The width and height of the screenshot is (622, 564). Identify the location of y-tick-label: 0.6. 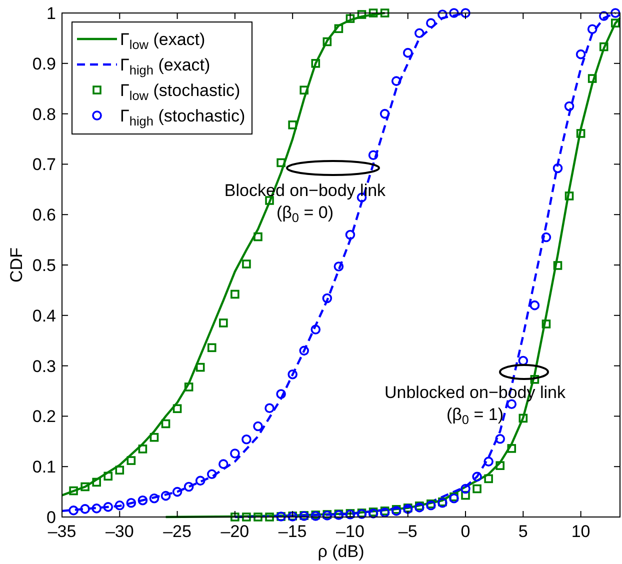
(44, 215).